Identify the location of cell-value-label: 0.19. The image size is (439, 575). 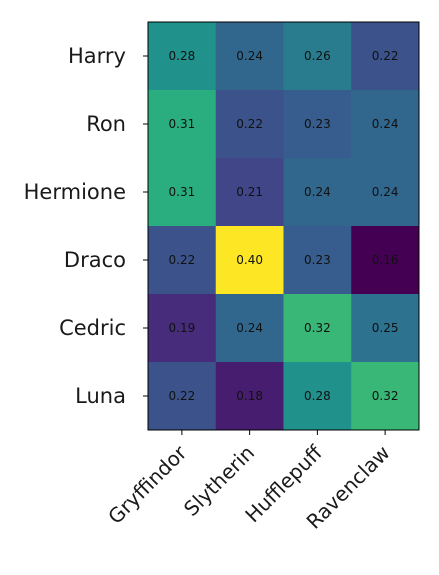
(182, 328).